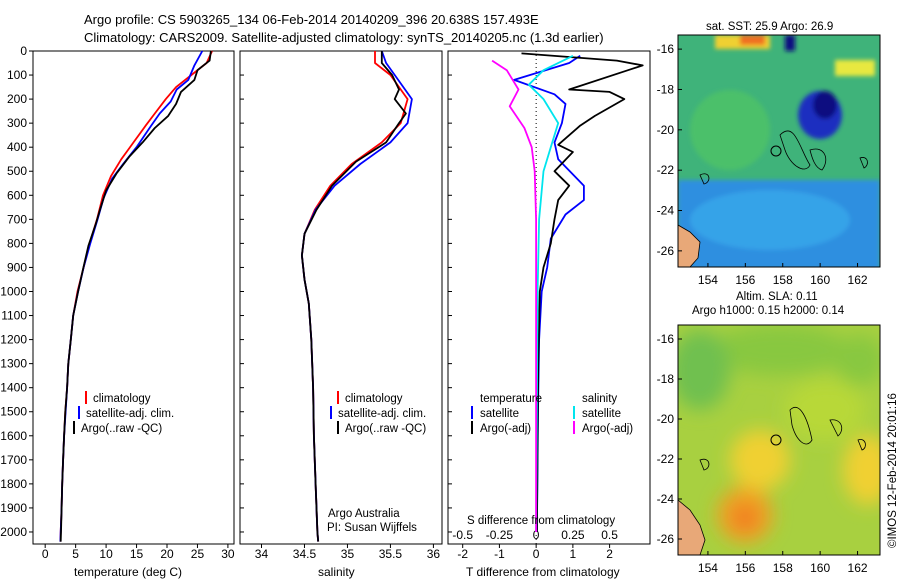  I want to click on s-tick-label: -0.25, so click(500, 535).